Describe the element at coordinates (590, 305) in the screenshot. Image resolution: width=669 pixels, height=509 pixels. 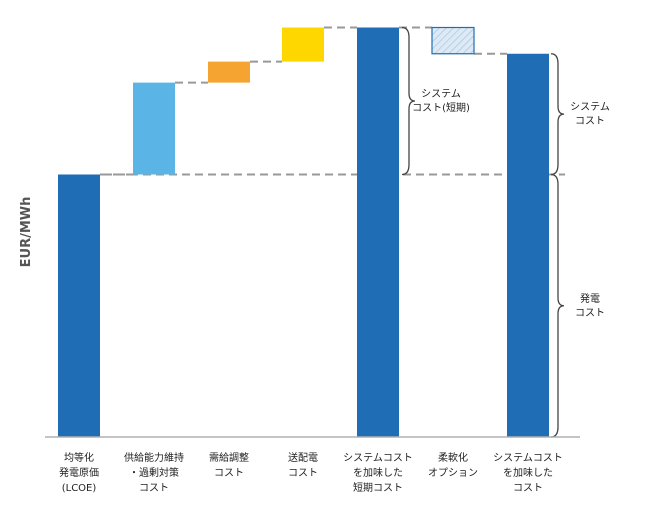
I see `annotation-label-3: 発電コスト` at that location.